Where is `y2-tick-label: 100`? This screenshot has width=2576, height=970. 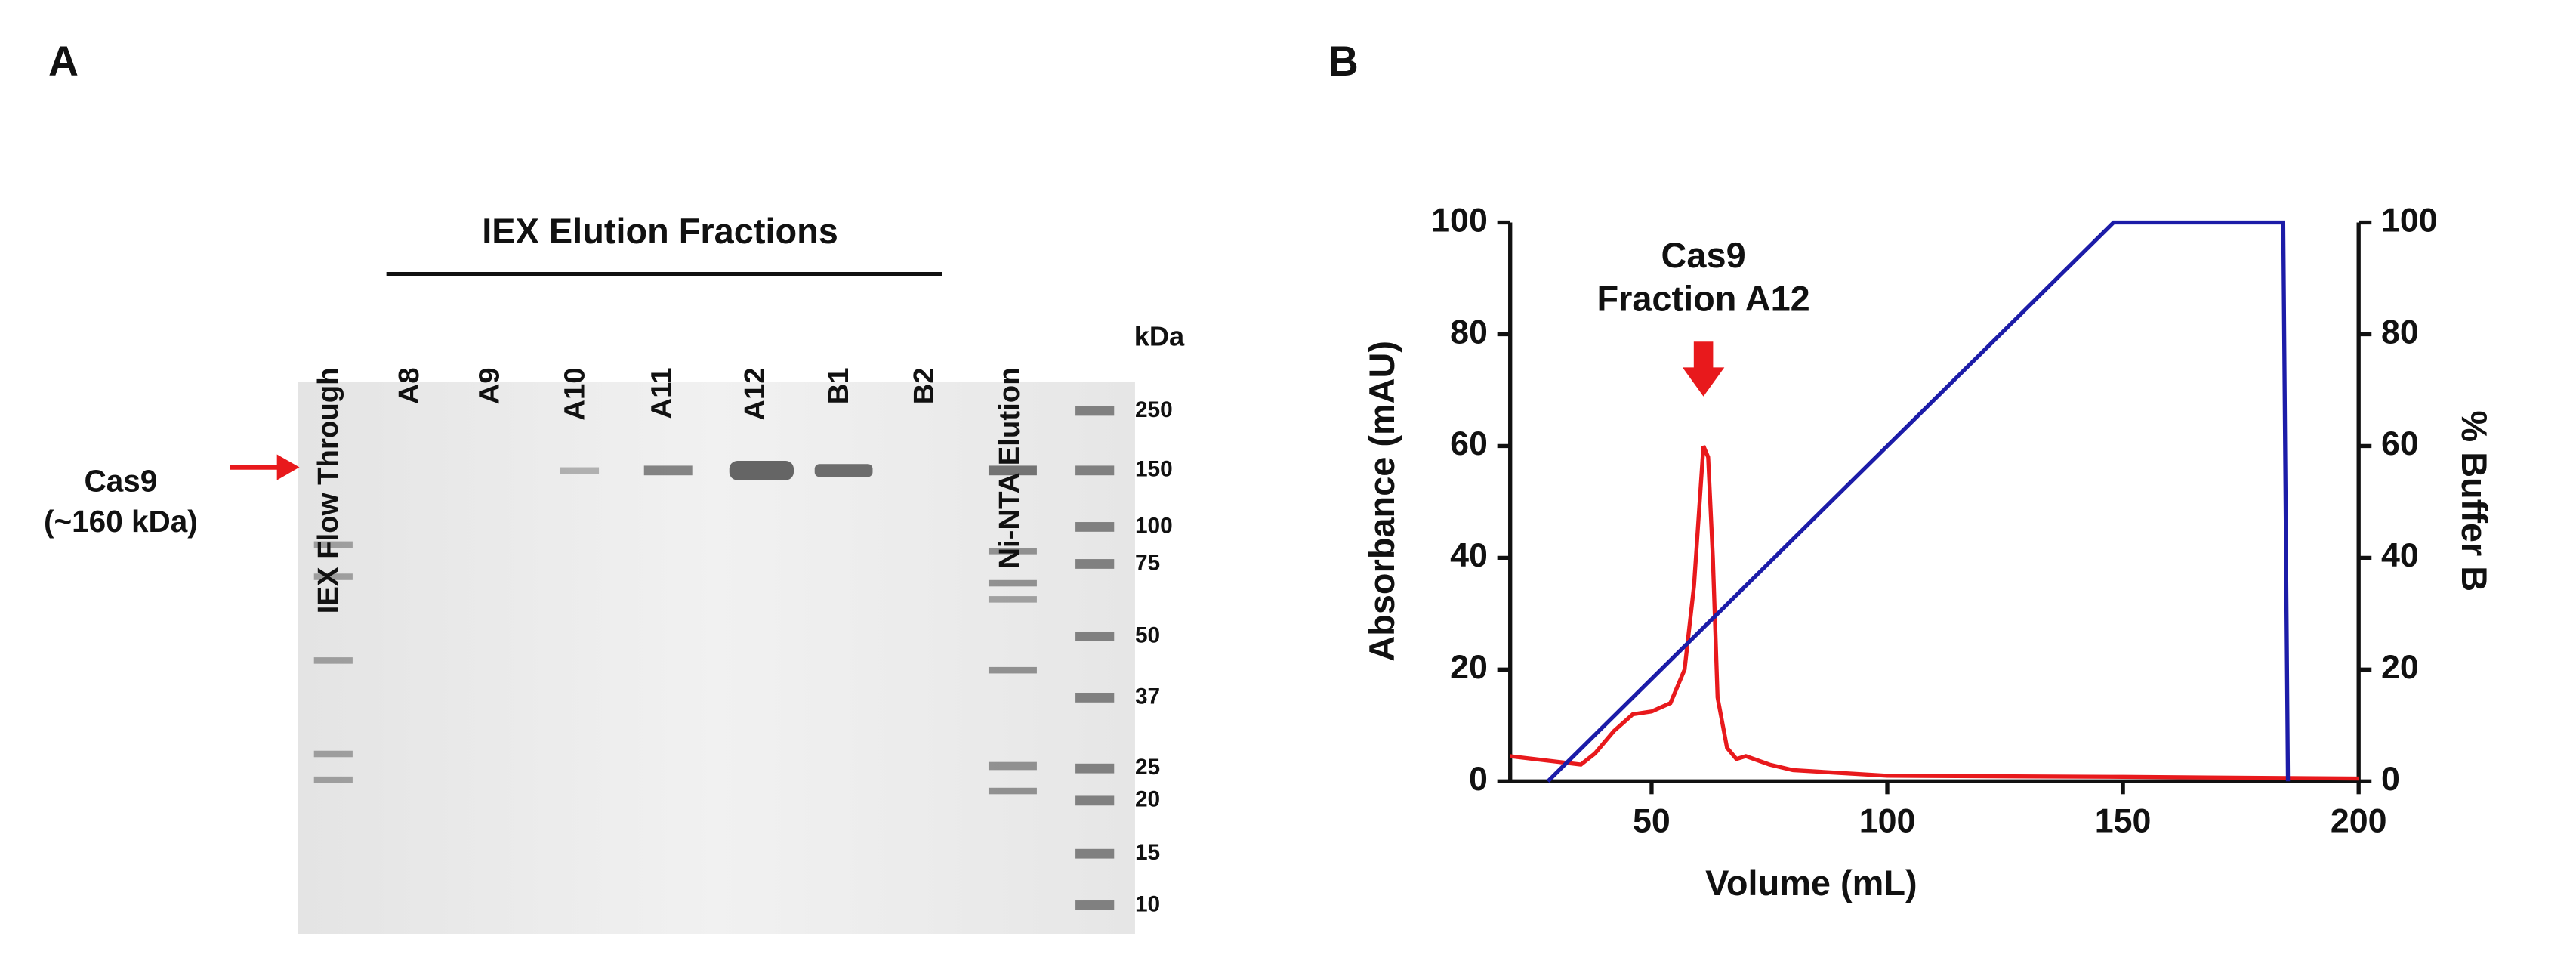 y2-tick-label: 100 is located at coordinates (2409, 220).